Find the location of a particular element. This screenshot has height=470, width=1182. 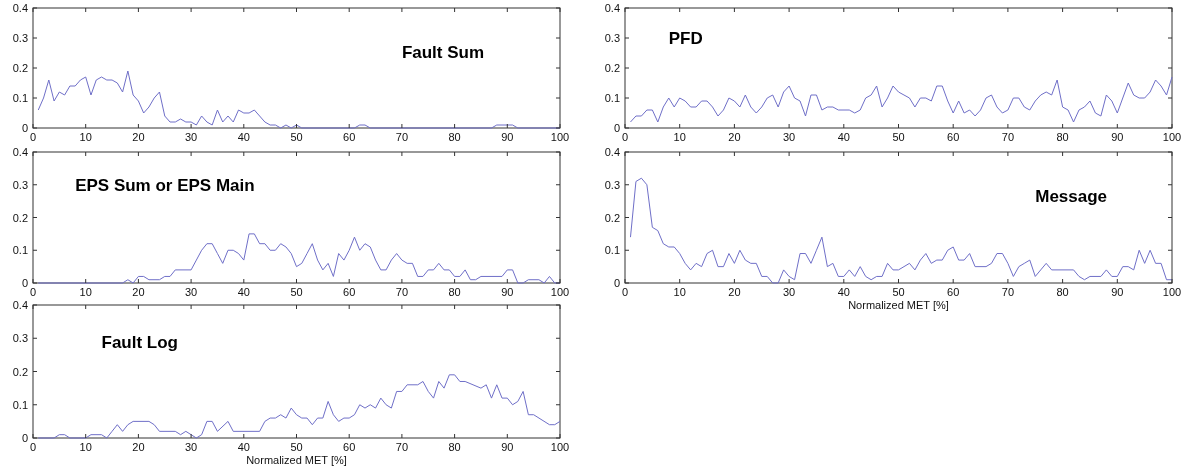

text: PFD is located at coordinates (685, 38).